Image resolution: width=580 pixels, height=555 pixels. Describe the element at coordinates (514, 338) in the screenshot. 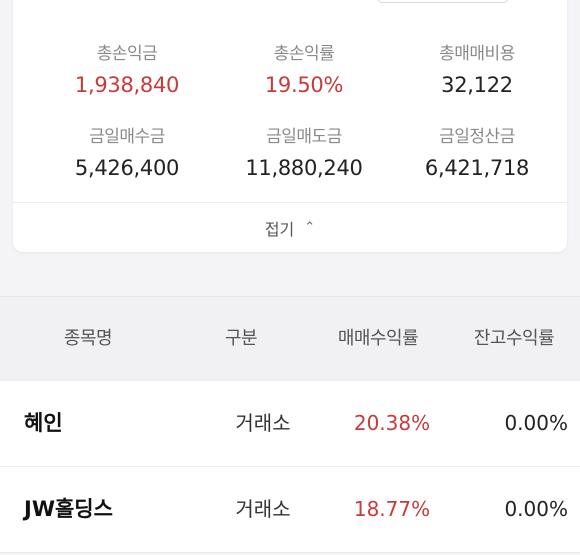

I see `header-hold-return: 잔고수익률` at that location.